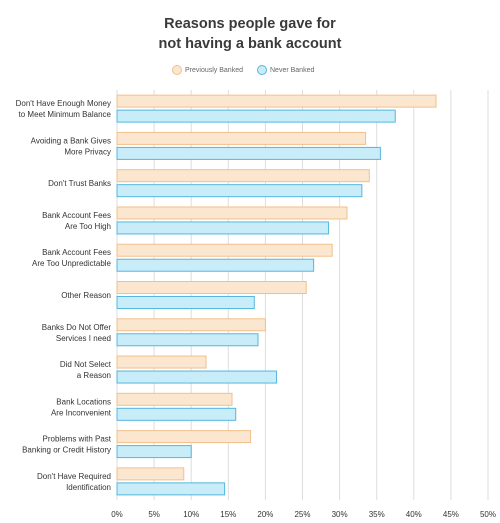 Image resolution: width=500 pixels, height=523 pixels. I want to click on x-tick-label: 0%, so click(117, 514).